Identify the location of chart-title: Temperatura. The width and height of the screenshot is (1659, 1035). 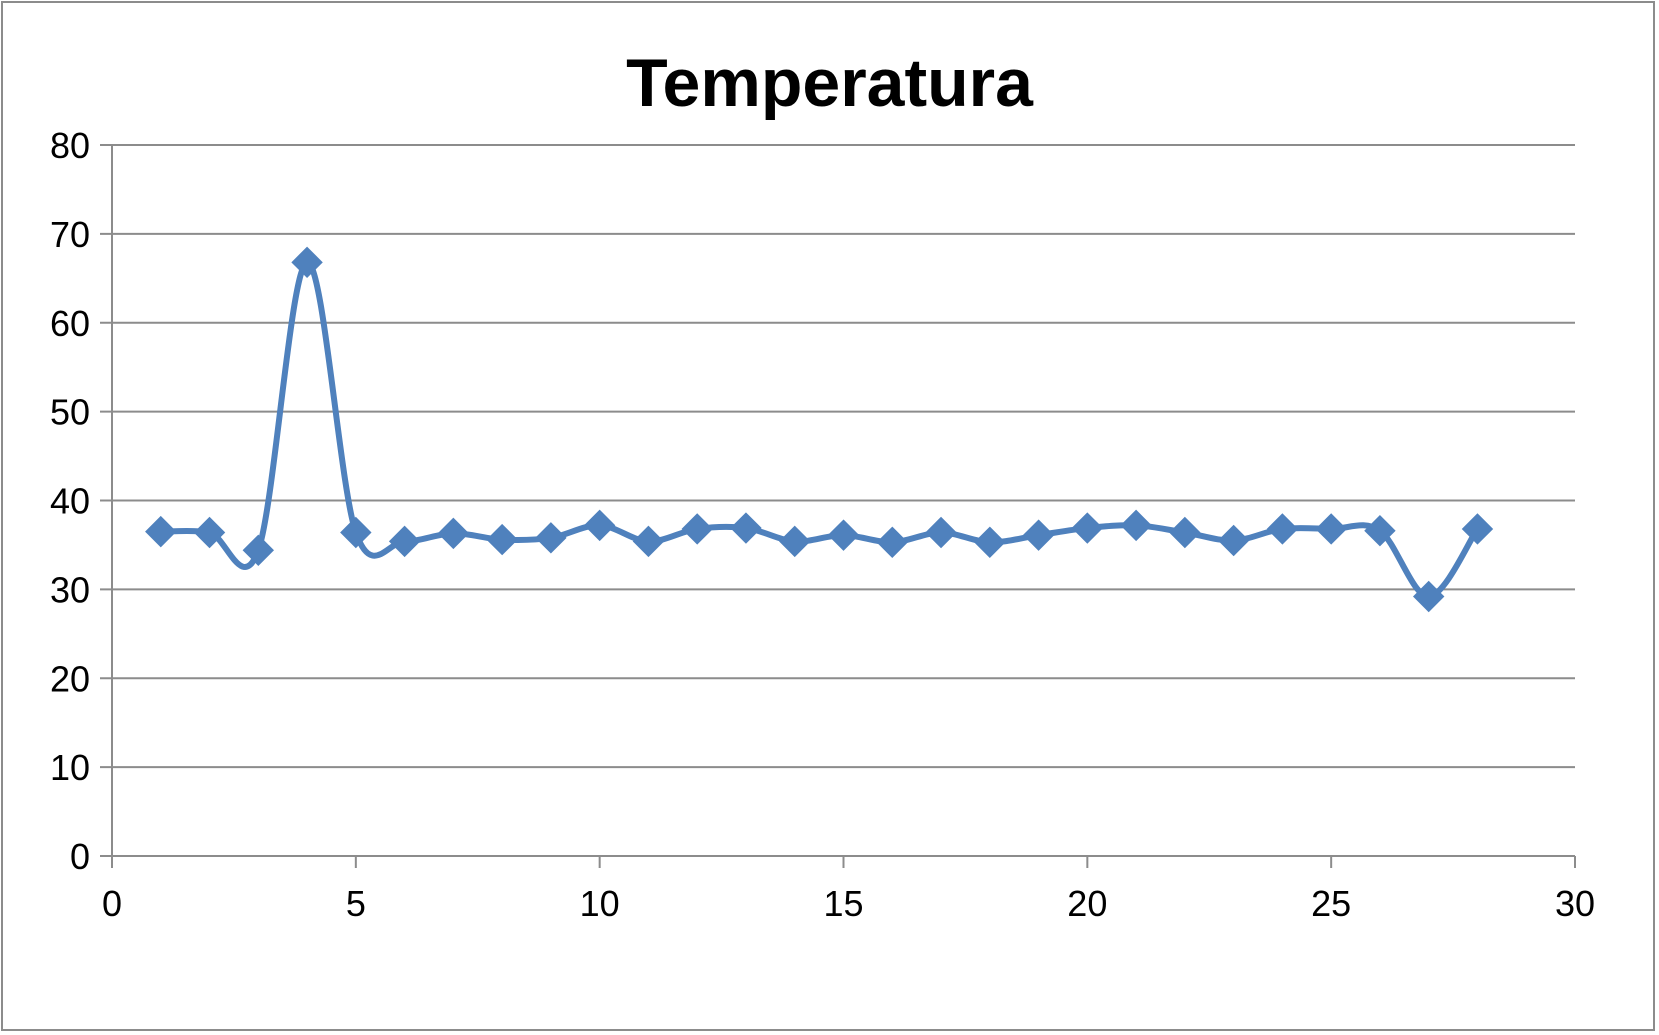
(829, 83).